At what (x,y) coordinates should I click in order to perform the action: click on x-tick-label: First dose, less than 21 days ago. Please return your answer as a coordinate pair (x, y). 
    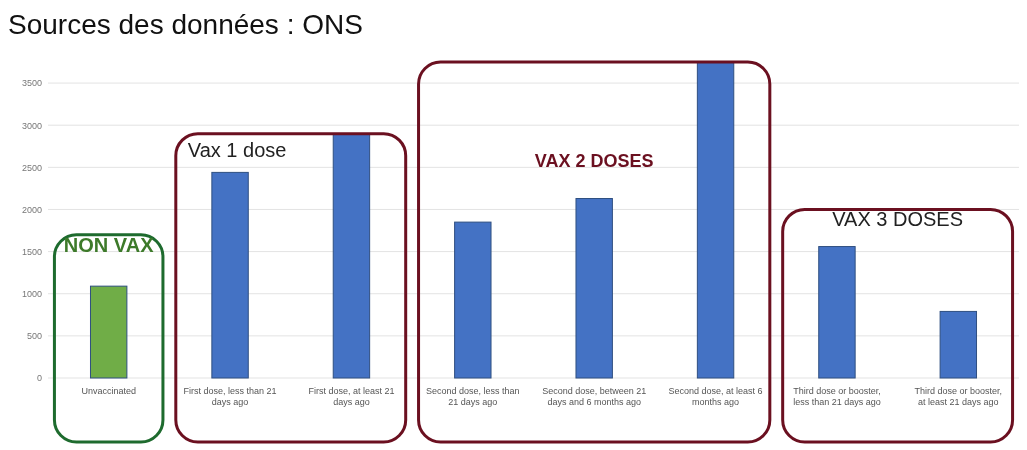
    Looking at the image, I should click on (230, 396).